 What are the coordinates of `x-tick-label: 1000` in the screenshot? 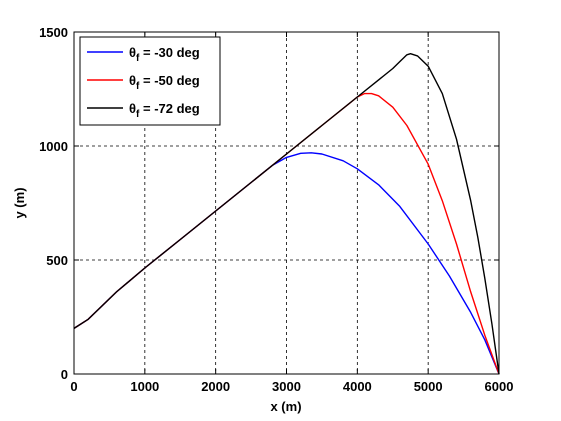 It's located at (144, 386).